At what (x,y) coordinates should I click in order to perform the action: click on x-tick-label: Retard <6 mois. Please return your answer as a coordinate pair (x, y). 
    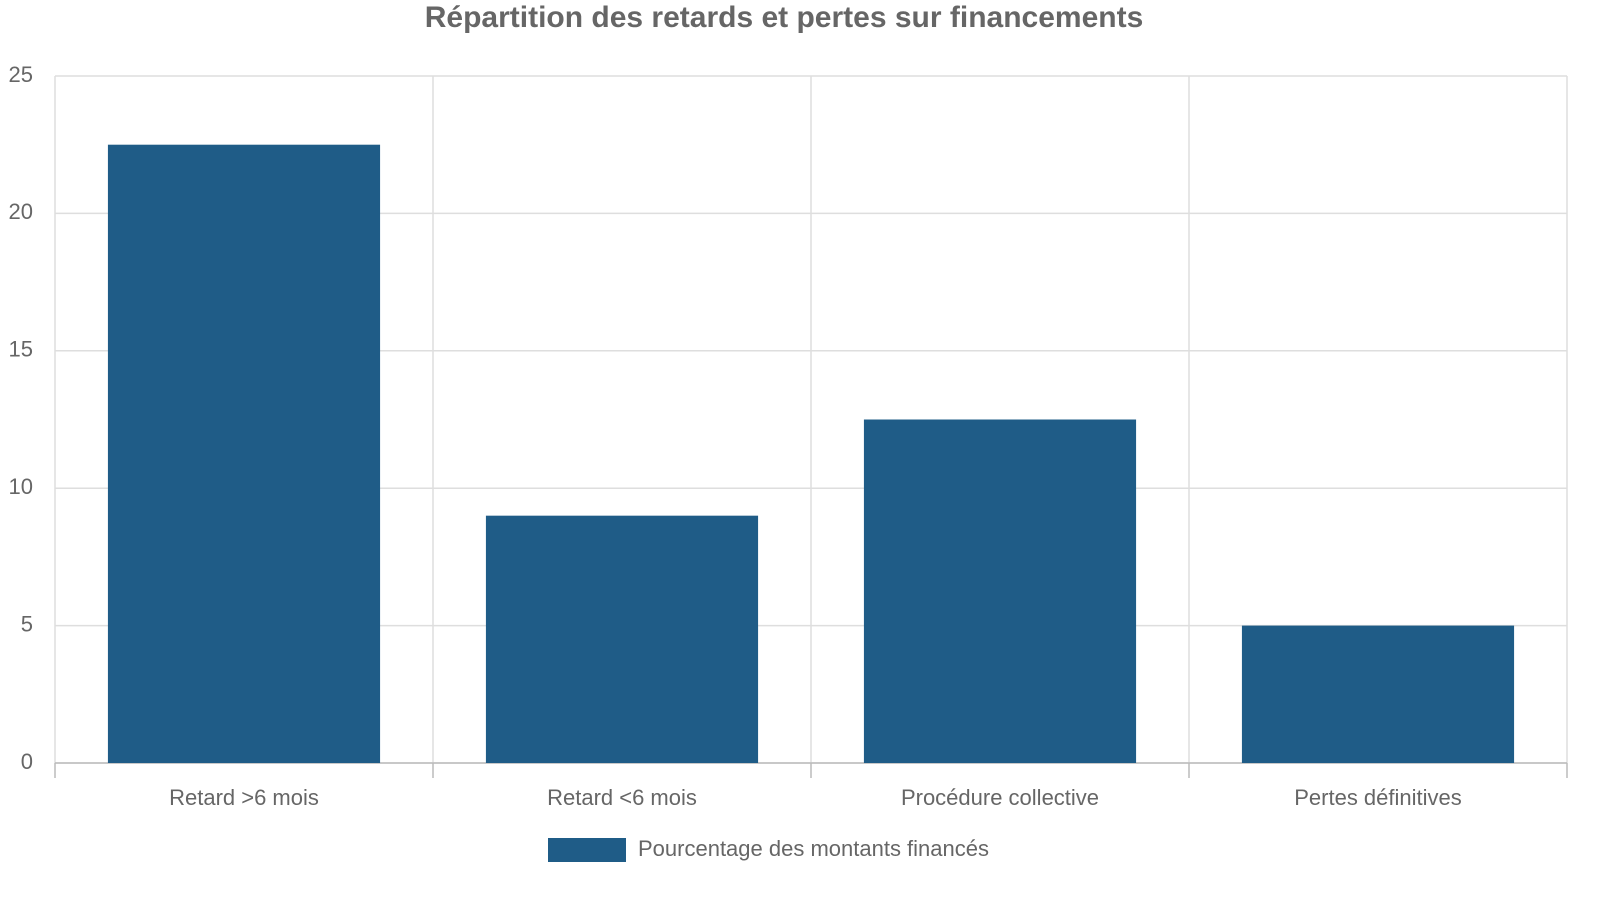
    Looking at the image, I should click on (622, 797).